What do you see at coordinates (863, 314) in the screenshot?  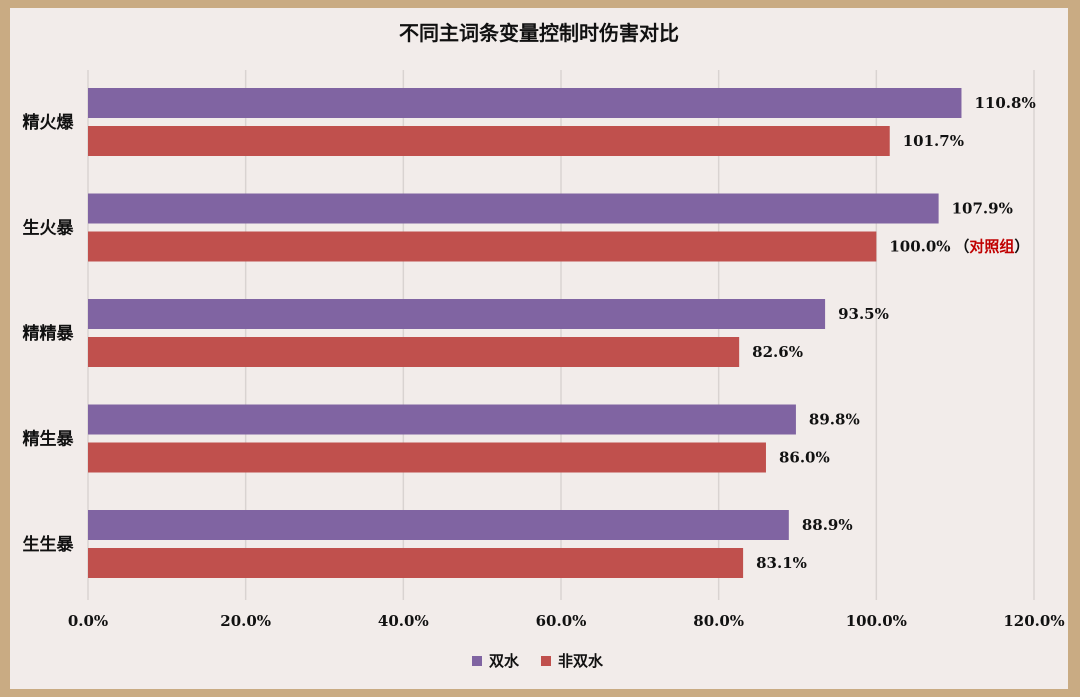 I see `bar-value-label: 93.5%` at bounding box center [863, 314].